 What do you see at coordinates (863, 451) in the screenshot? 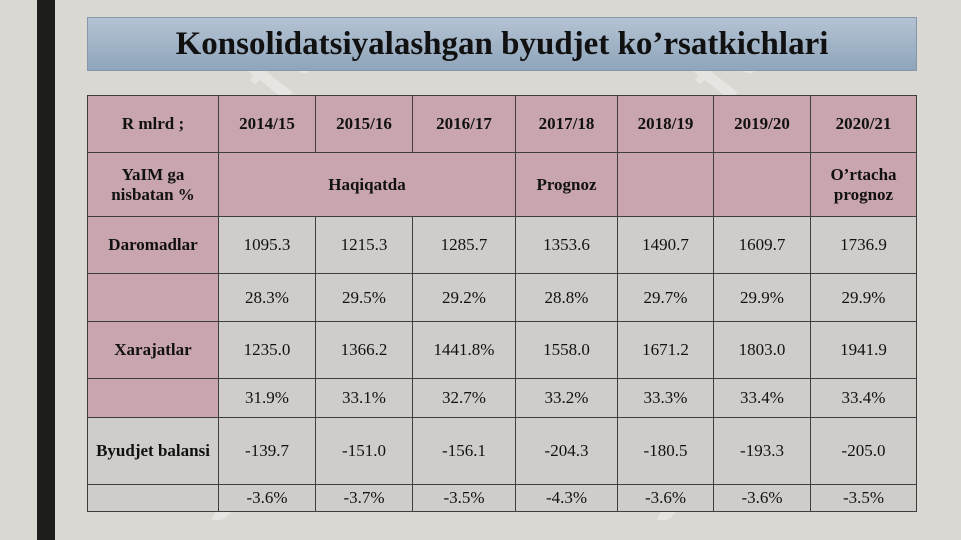
I see `table-cell: -205.0` at bounding box center [863, 451].